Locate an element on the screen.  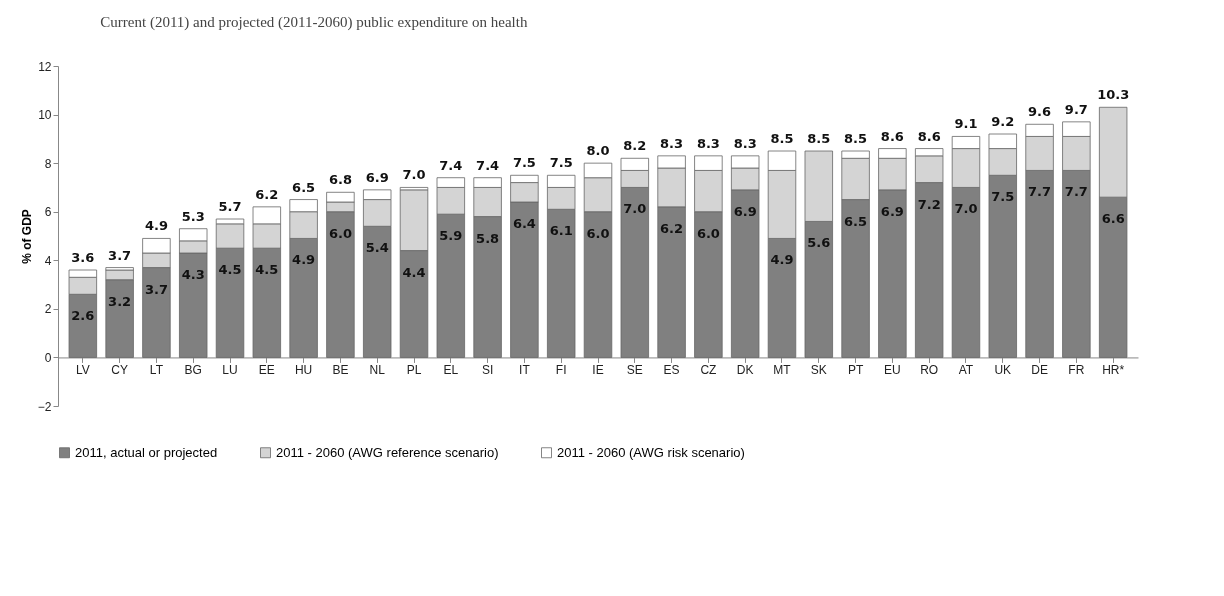
x-tick-label: MT is located at coordinates (782, 369).